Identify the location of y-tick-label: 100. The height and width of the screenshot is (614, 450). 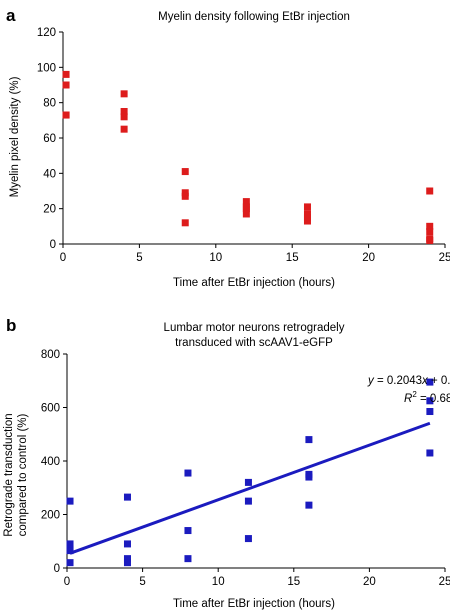
(46, 68).